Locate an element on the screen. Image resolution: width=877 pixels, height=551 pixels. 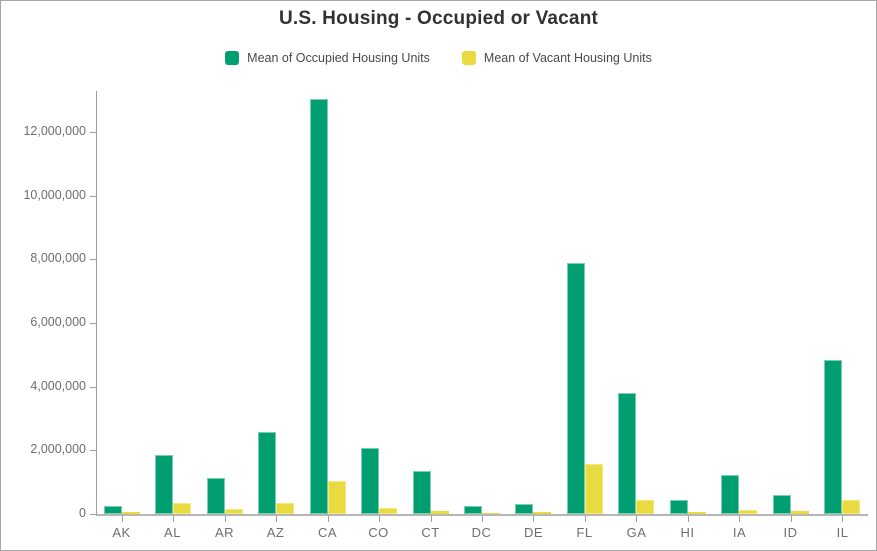
x-axis-line is located at coordinates (482, 515).